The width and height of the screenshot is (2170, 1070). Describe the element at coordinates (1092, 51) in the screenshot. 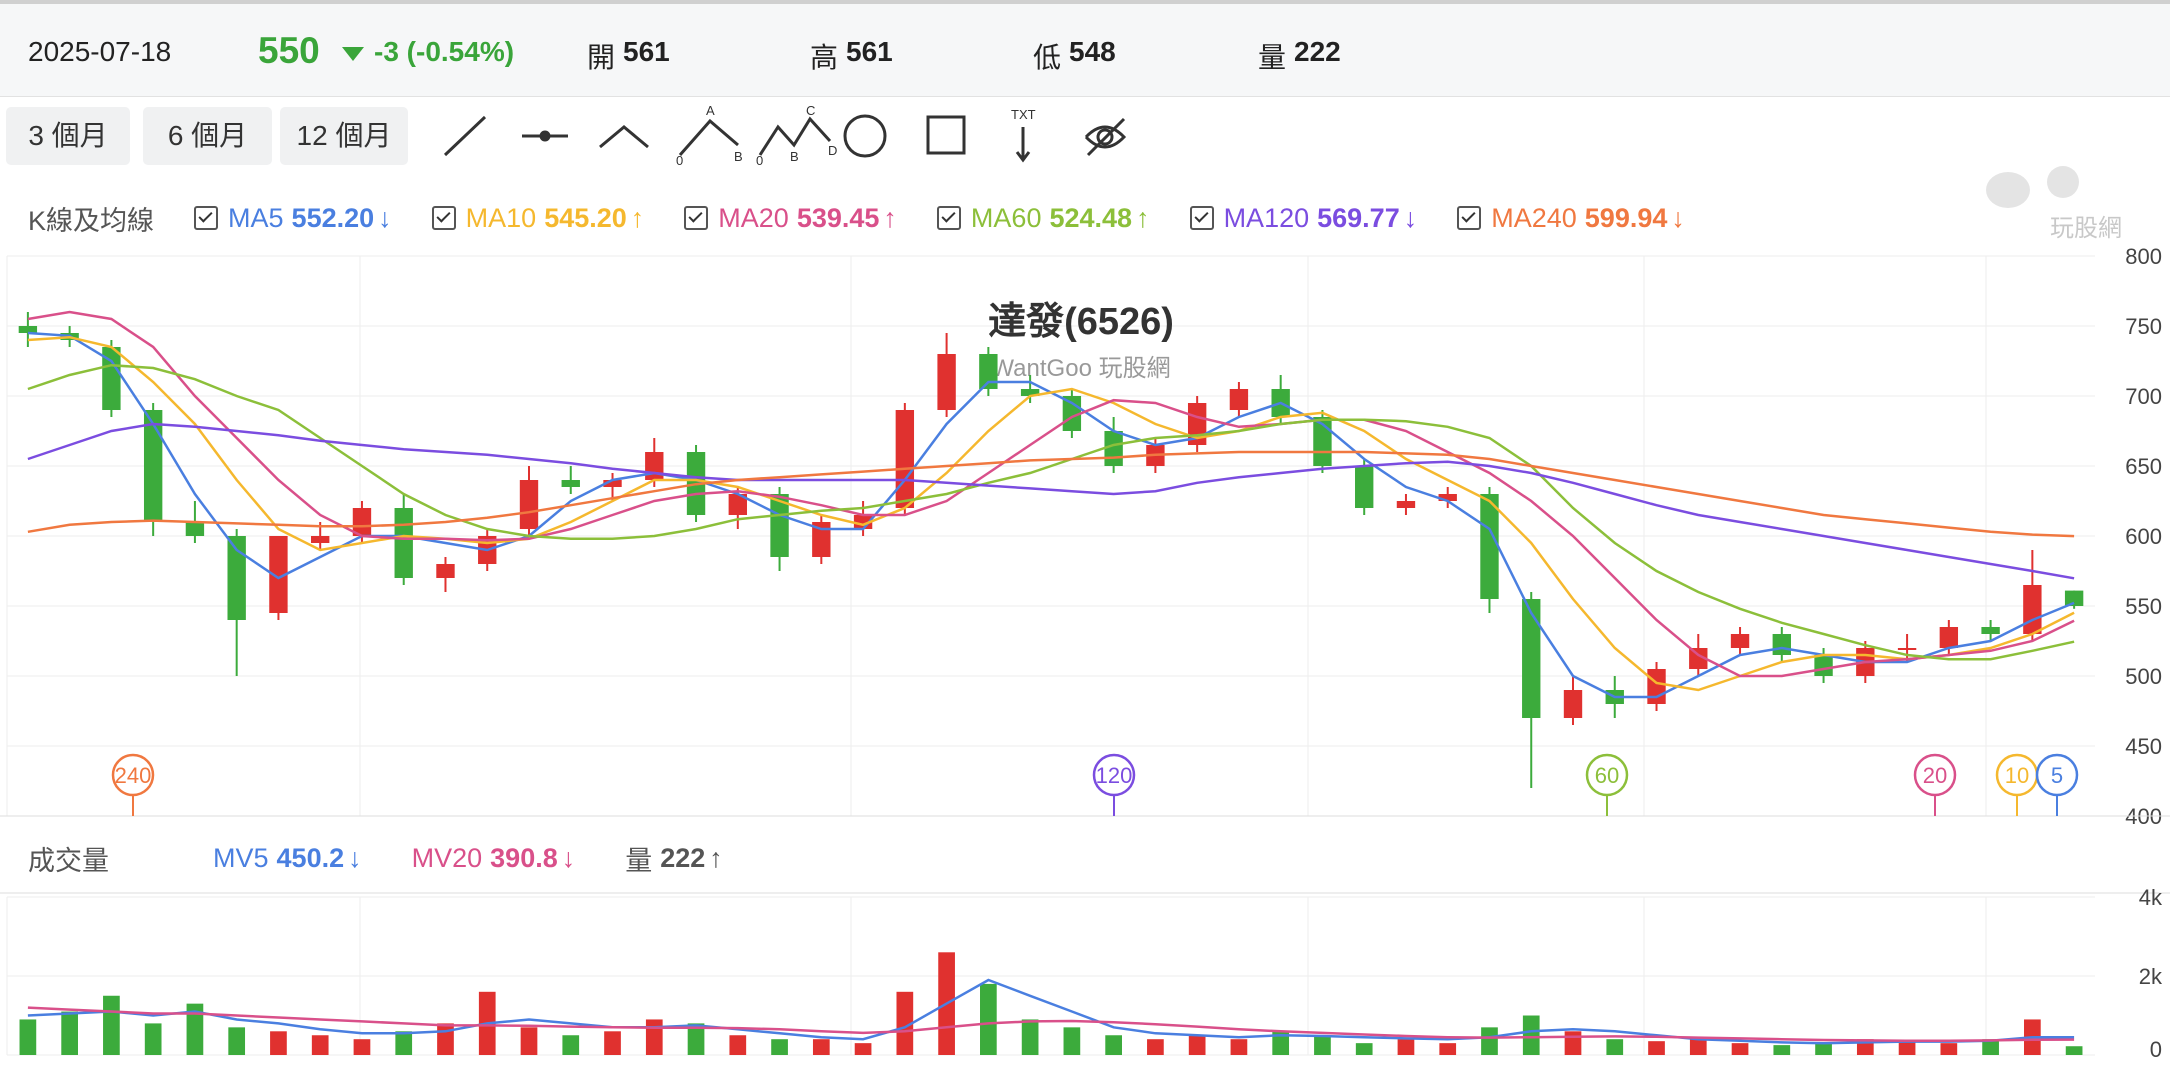

I see `stat-value: 548` at that location.